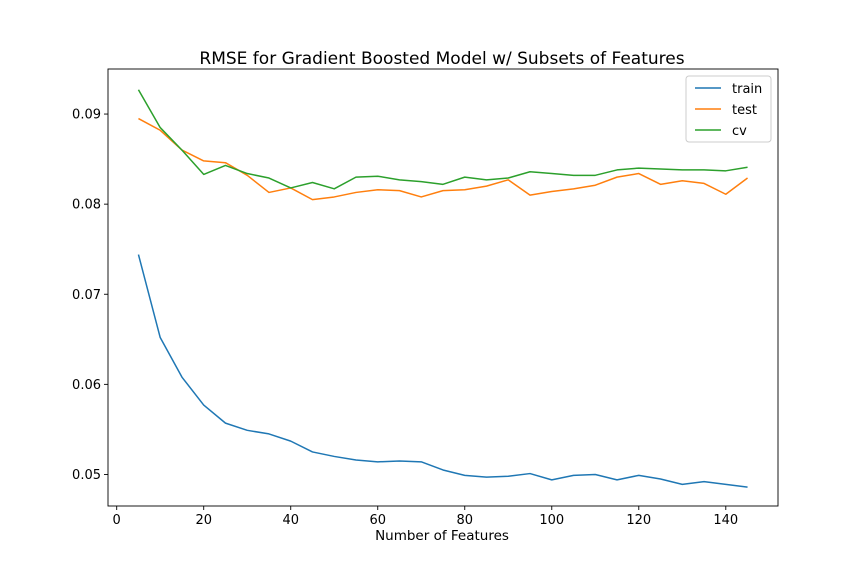  What do you see at coordinates (744, 110) in the screenshot?
I see `legend-label-test: test` at bounding box center [744, 110].